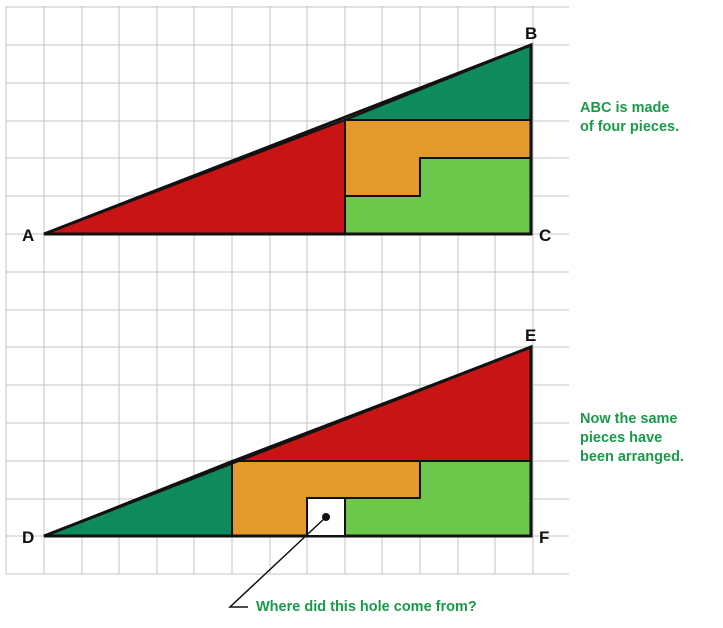 Image resolution: width=723 pixels, height=628 pixels. Describe the element at coordinates (545, 235) in the screenshot. I see `vertex-label-c: C` at that location.